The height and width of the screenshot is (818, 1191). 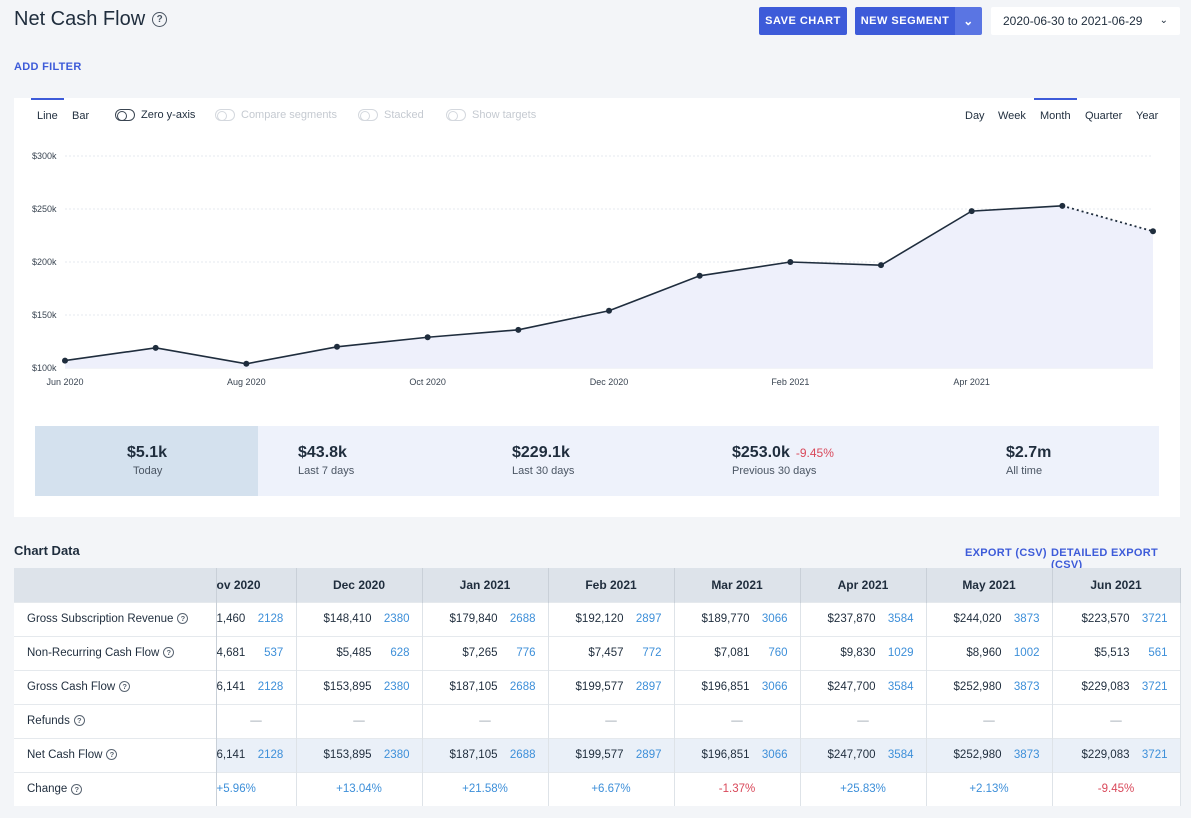 What do you see at coordinates (977, 619) in the screenshot?
I see `cell-value: $244,020` at bounding box center [977, 619].